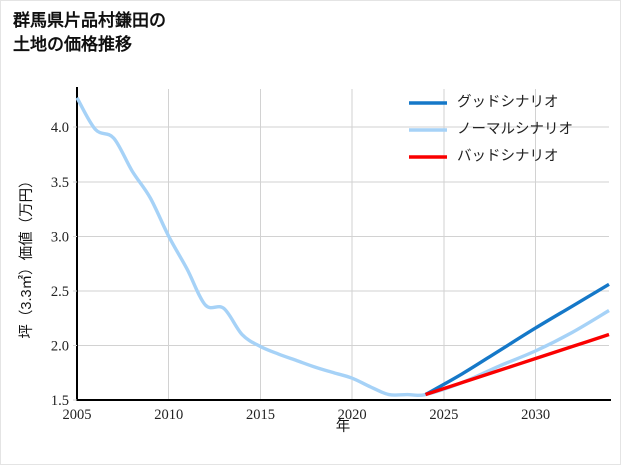 This screenshot has height=465, width=621. What do you see at coordinates (517, 364) in the screenshot?
I see `series-line-bad` at bounding box center [517, 364].